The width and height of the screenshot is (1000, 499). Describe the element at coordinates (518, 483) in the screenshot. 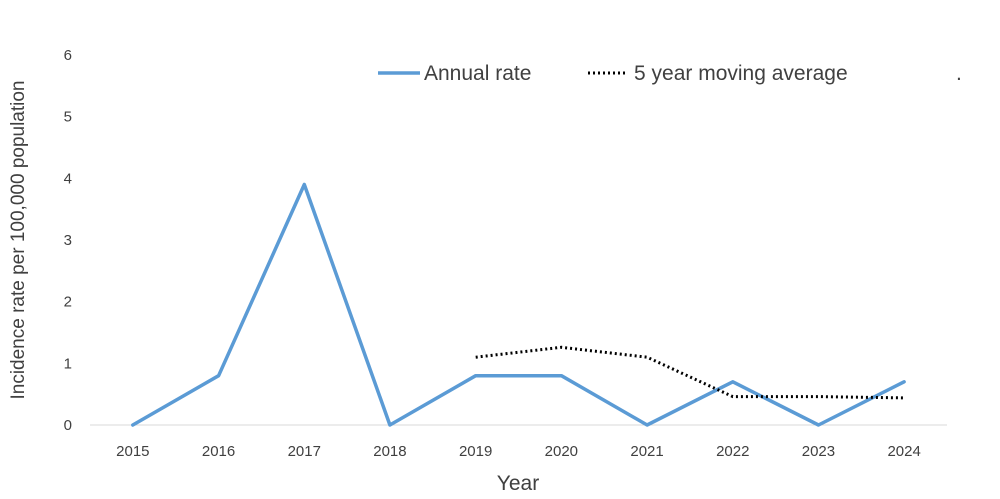

I see `x-axis-title: Year` at that location.